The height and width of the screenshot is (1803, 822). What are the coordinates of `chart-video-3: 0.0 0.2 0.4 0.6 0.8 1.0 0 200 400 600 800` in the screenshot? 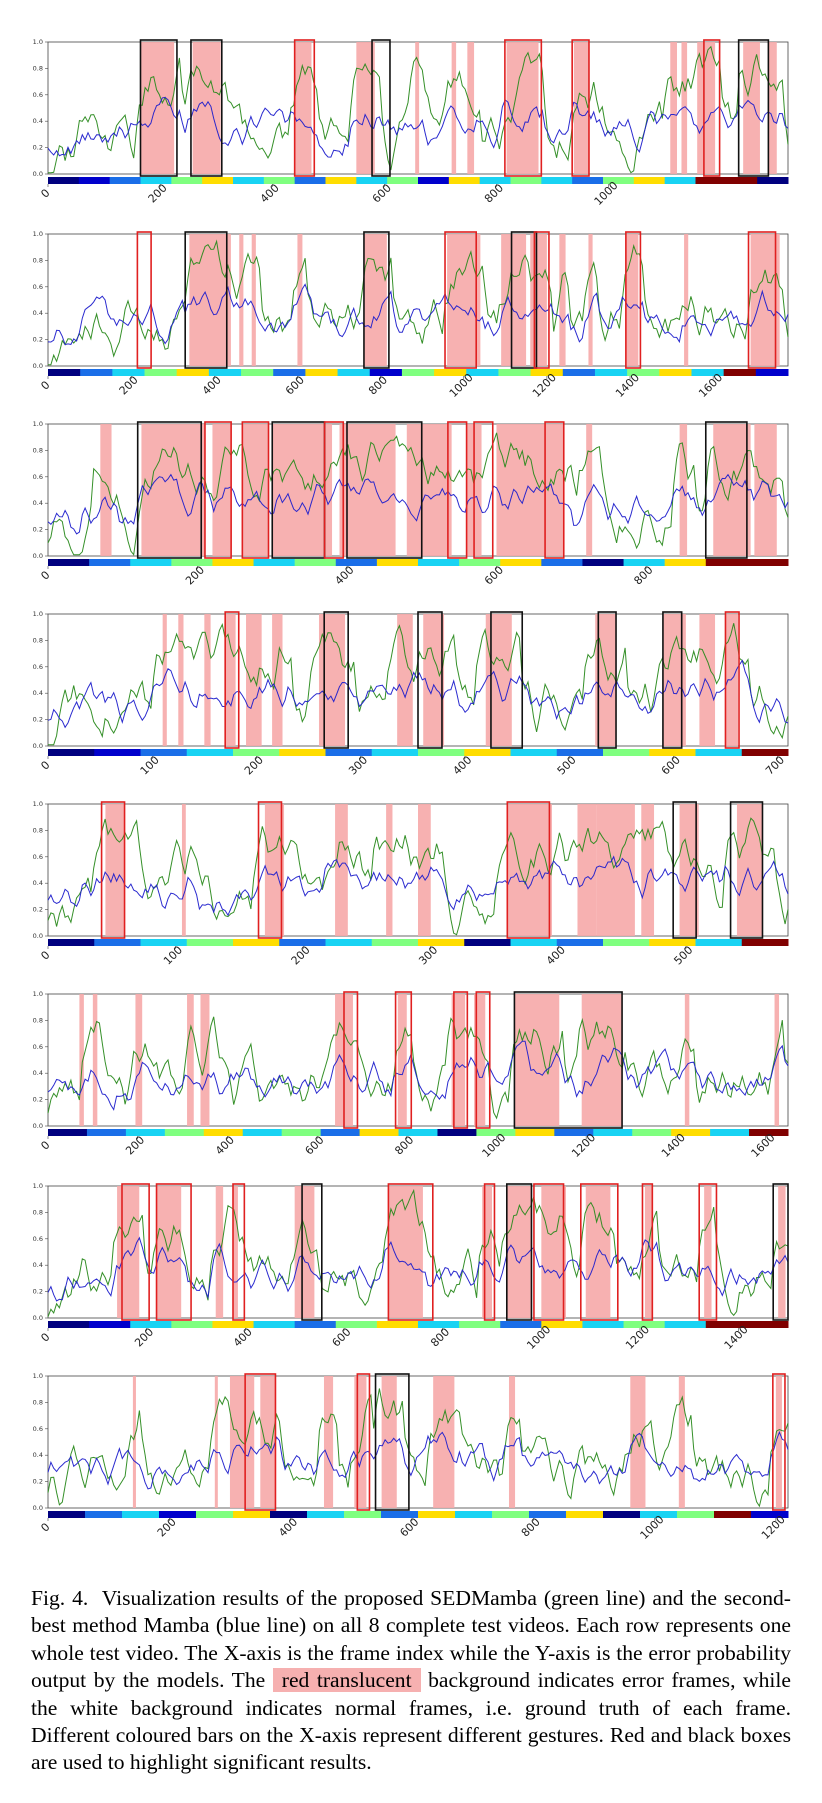 It's located at (411, 504).